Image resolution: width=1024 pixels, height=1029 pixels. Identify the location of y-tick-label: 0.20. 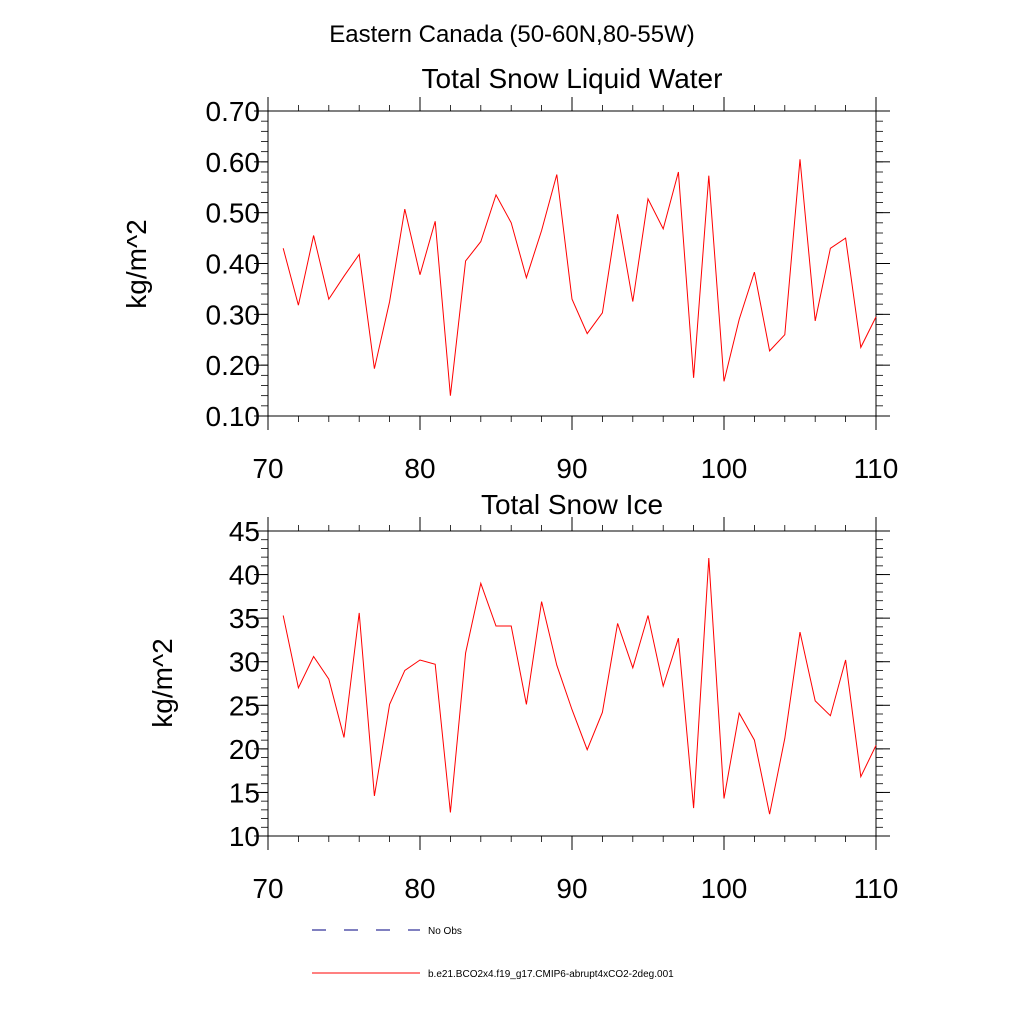
(233, 365).